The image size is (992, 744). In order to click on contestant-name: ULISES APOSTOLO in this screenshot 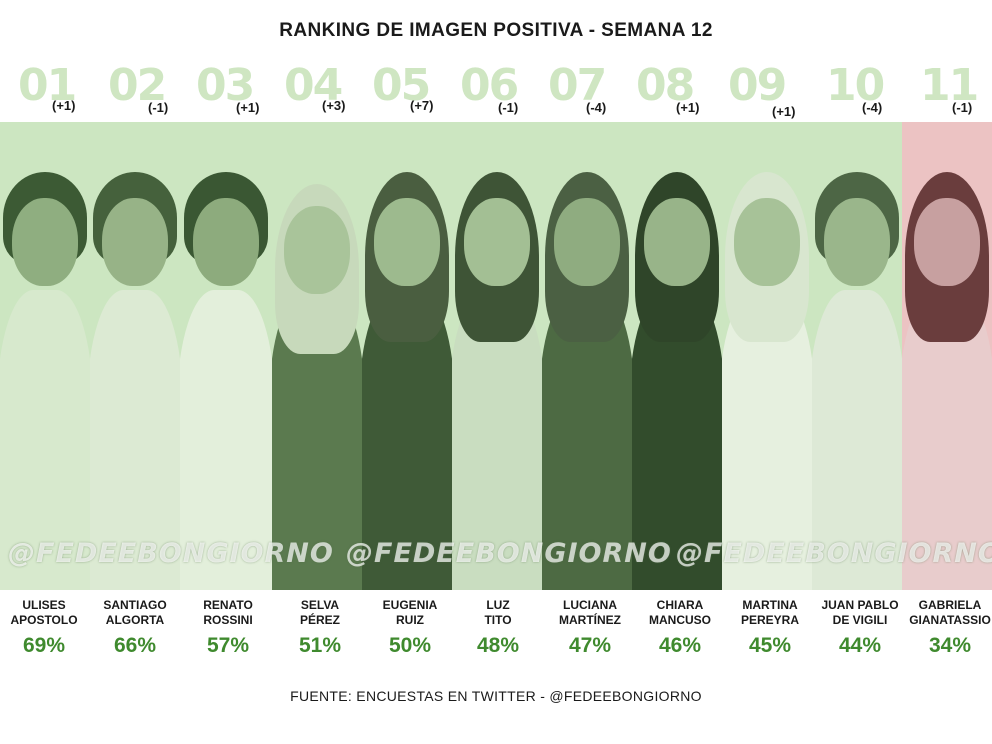, I will do `click(45, 613)`.